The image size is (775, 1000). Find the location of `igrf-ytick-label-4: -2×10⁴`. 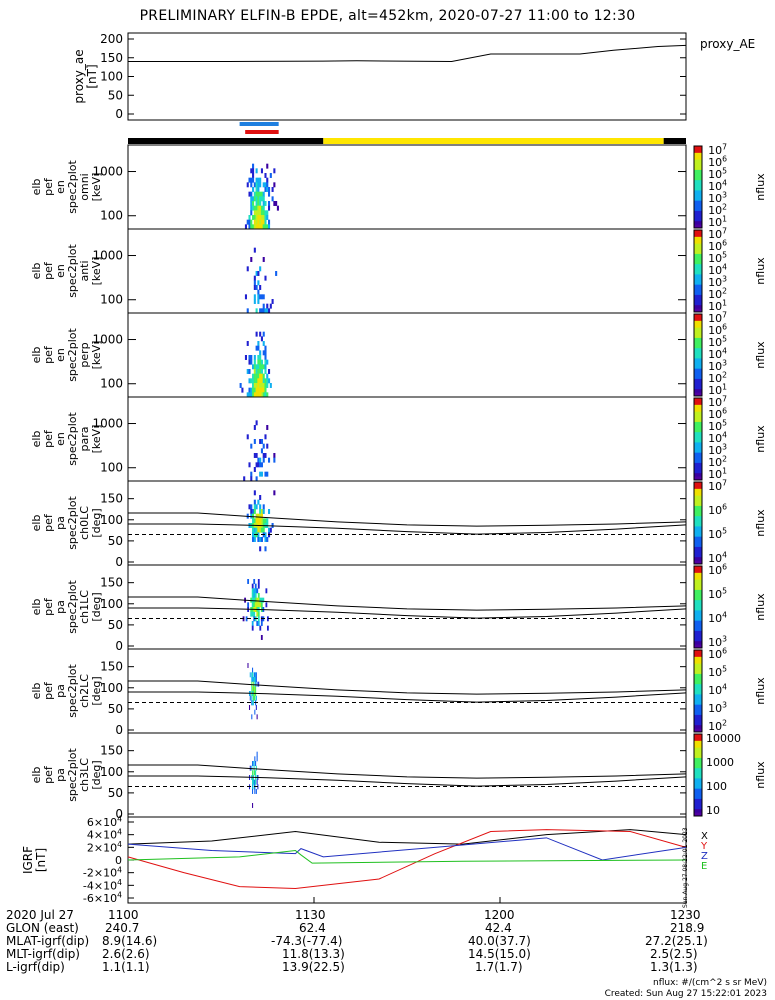

igrf-ytick-label-4: -2×10⁴ is located at coordinates (102, 872).